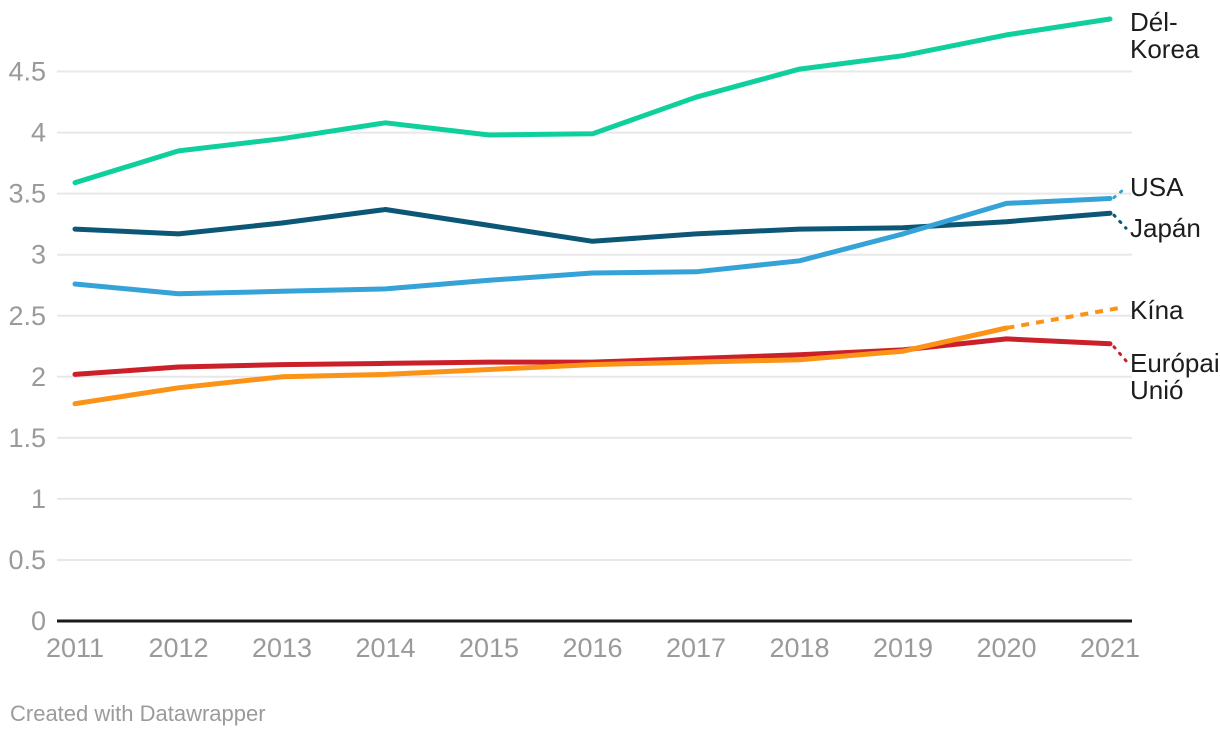 This screenshot has width=1220, height=738. I want to click on x-tick-label: 2016, so click(592, 648).